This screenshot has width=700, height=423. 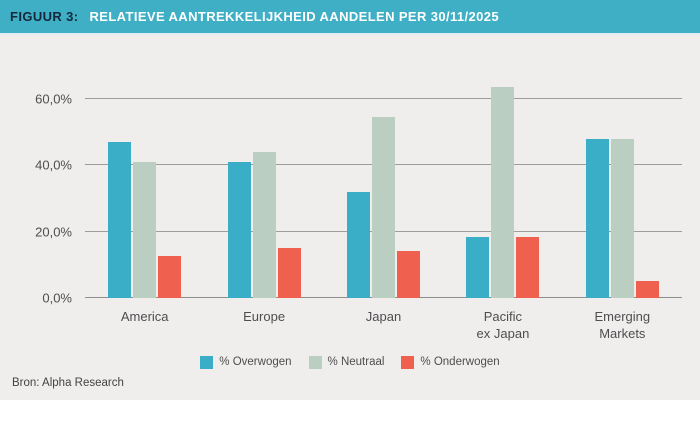 What do you see at coordinates (460, 362) in the screenshot?
I see `legend-label: % Onderwogen` at bounding box center [460, 362].